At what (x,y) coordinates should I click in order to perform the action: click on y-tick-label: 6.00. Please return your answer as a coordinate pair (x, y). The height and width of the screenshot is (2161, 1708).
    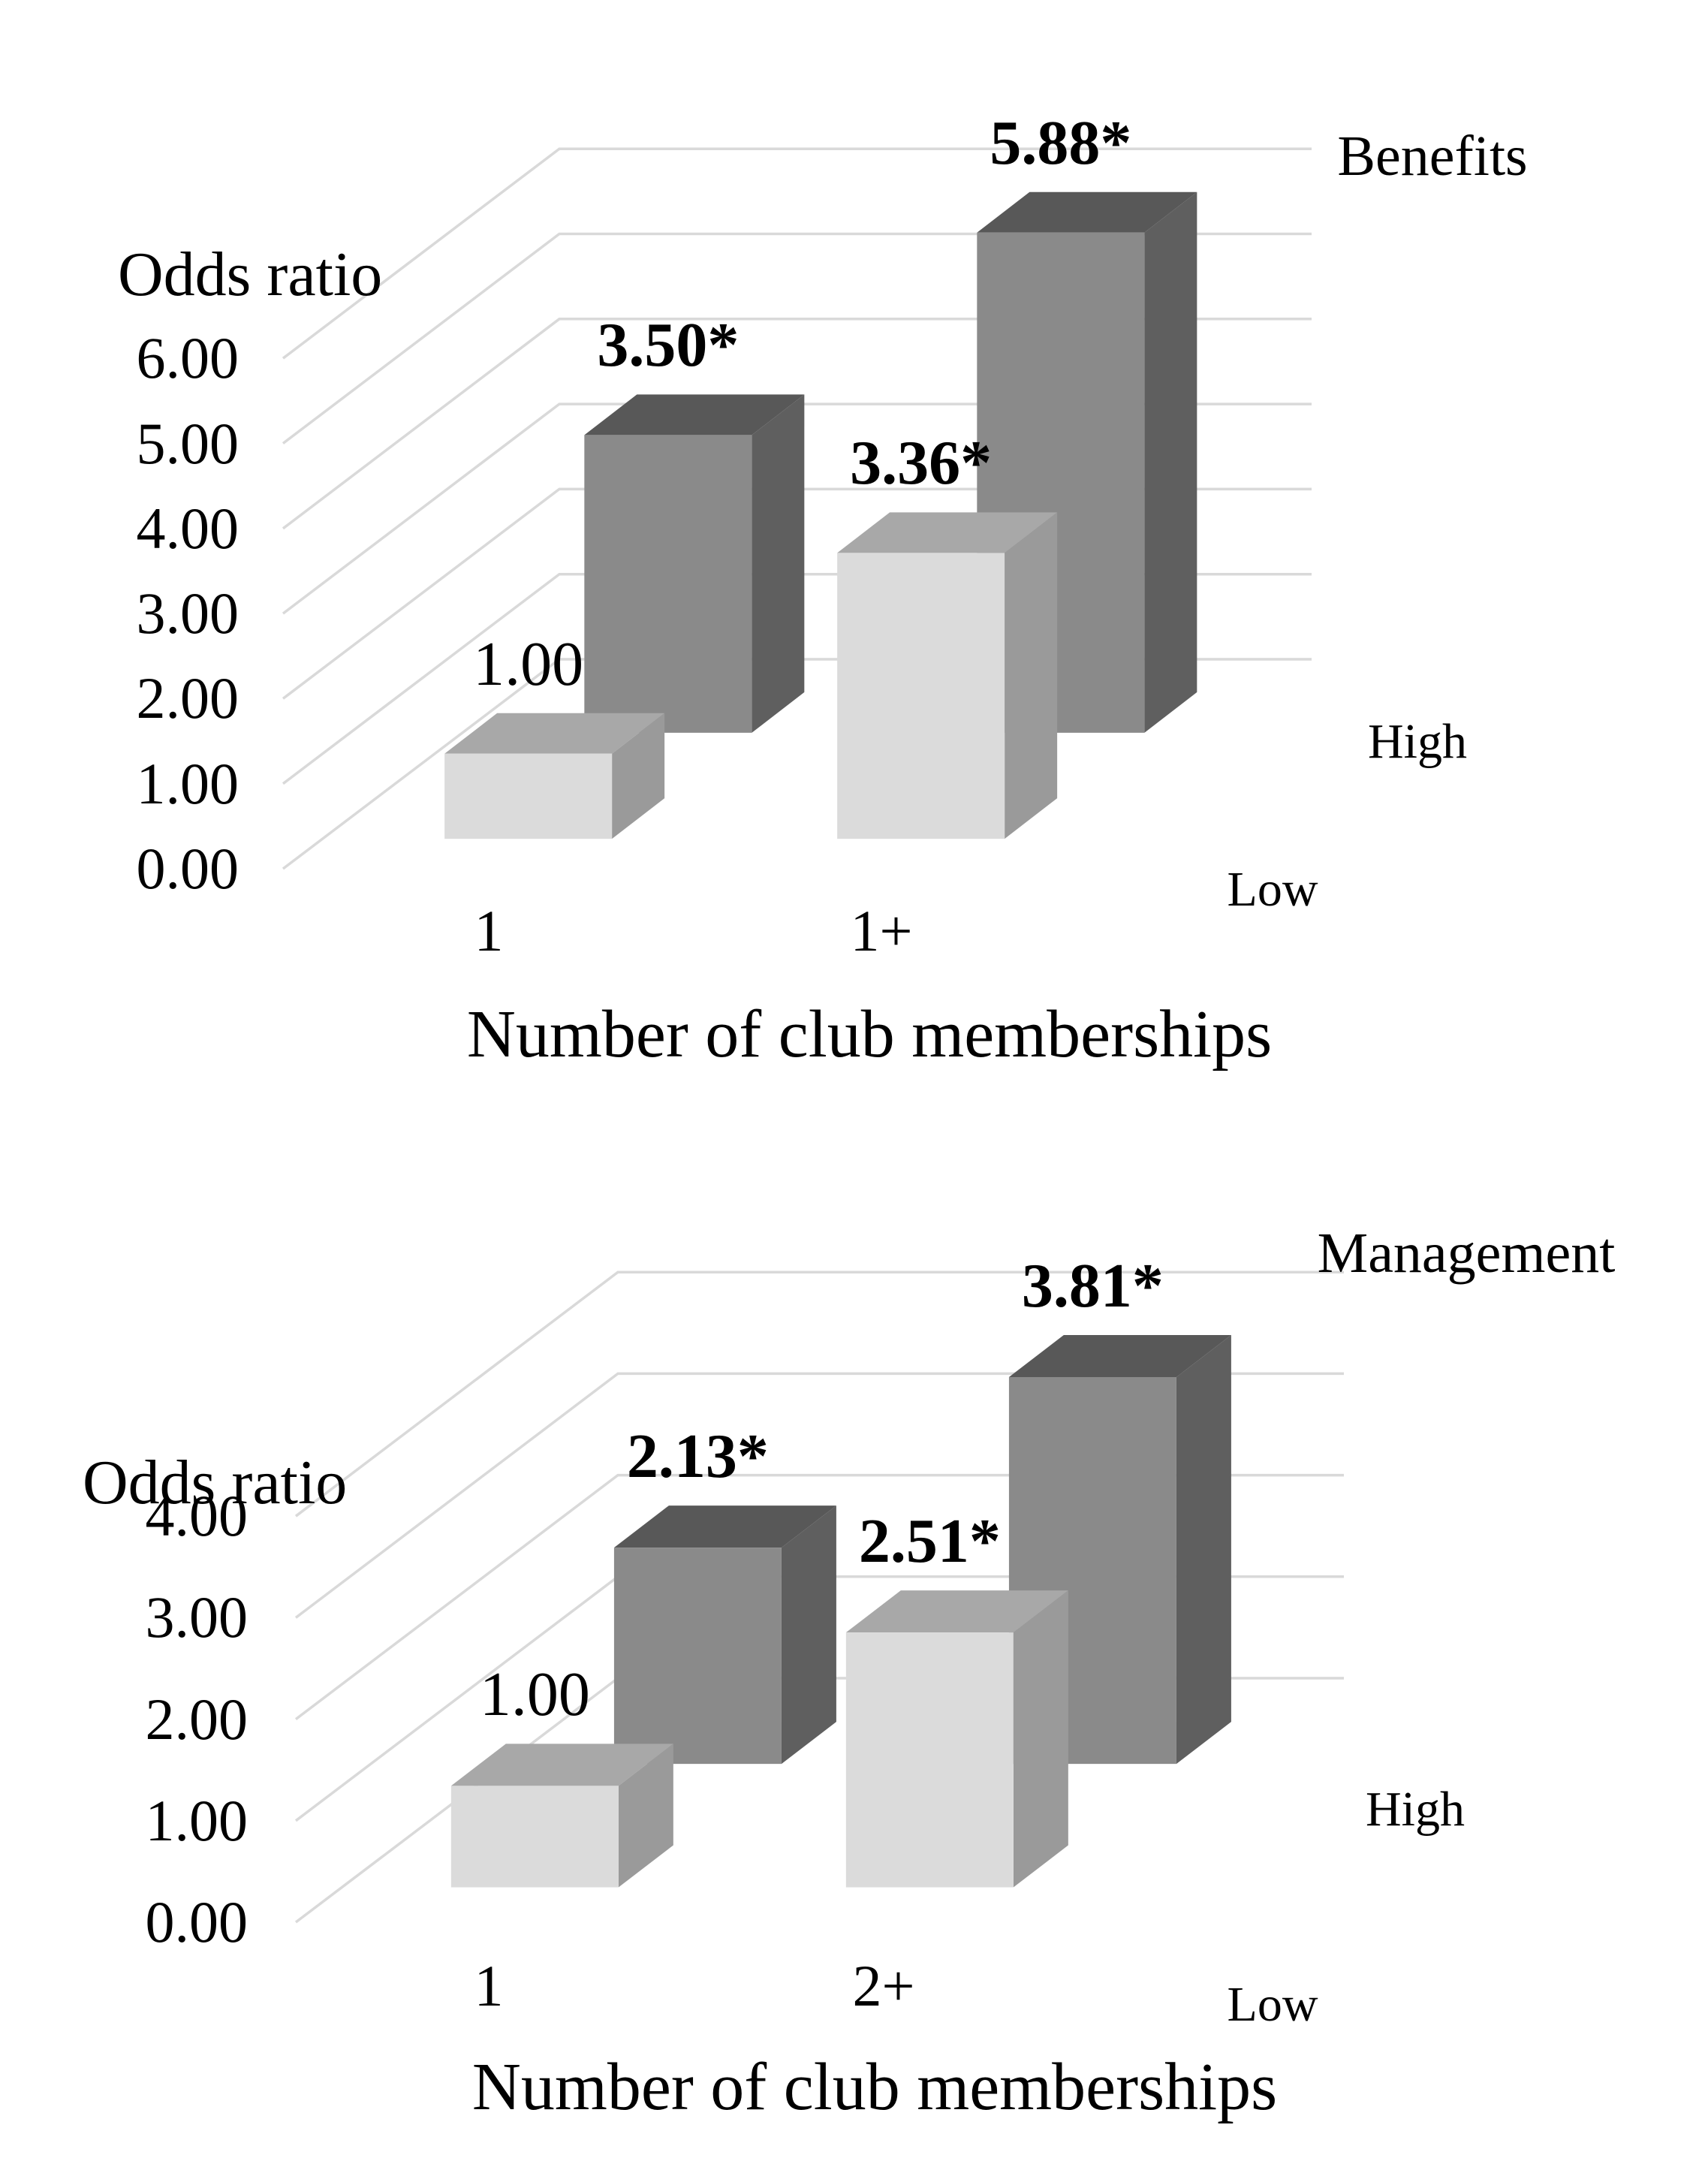
    Looking at the image, I should click on (187, 358).